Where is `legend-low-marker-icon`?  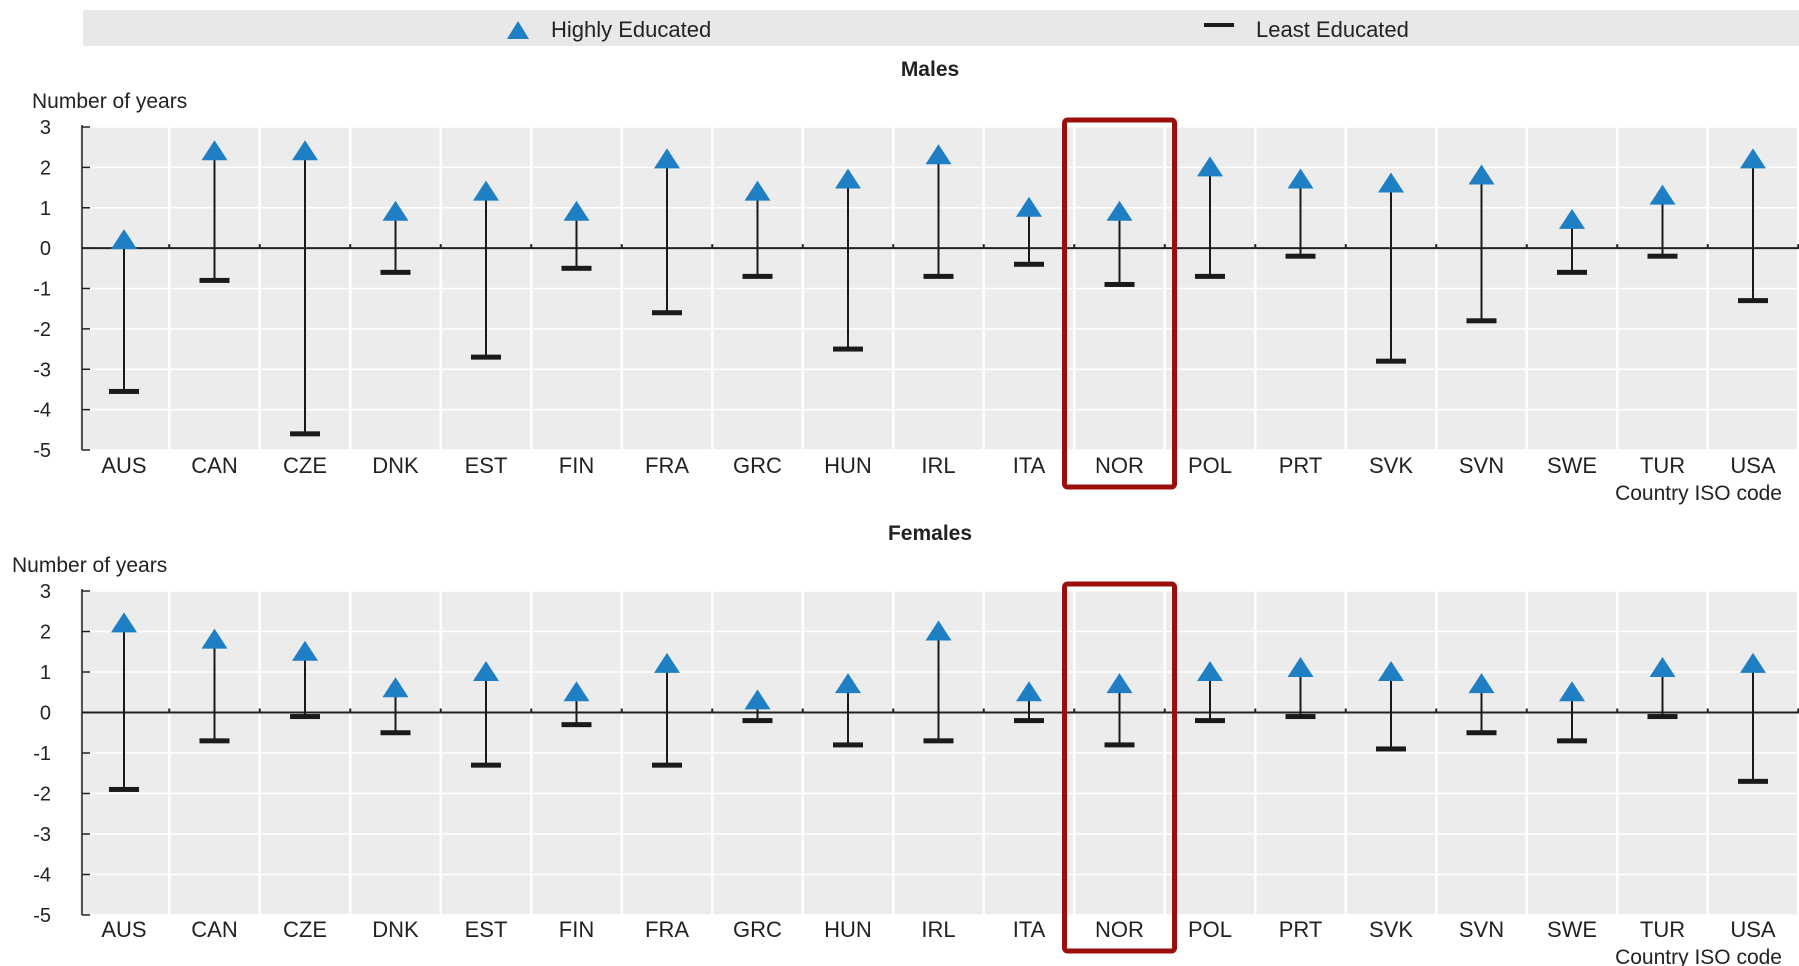 legend-low-marker-icon is located at coordinates (1219, 25).